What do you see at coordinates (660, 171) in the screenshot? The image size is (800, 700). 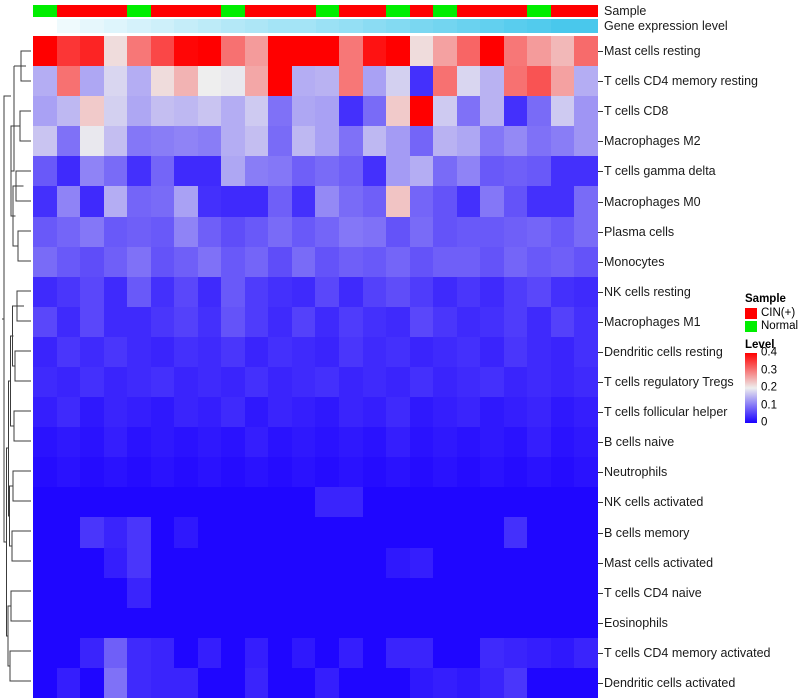 I see `row-label: T cells gamma delta` at bounding box center [660, 171].